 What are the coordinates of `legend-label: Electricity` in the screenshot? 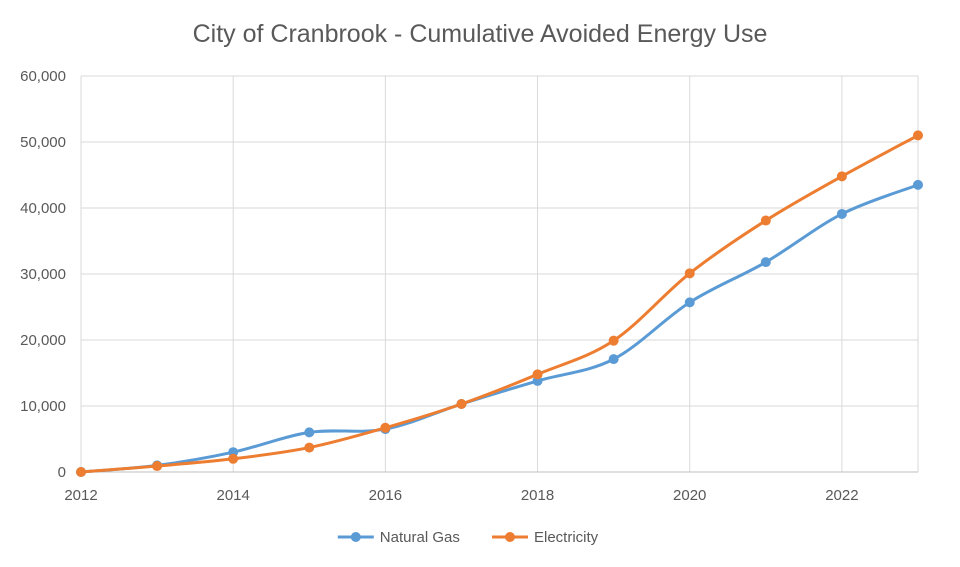 It's located at (566, 537).